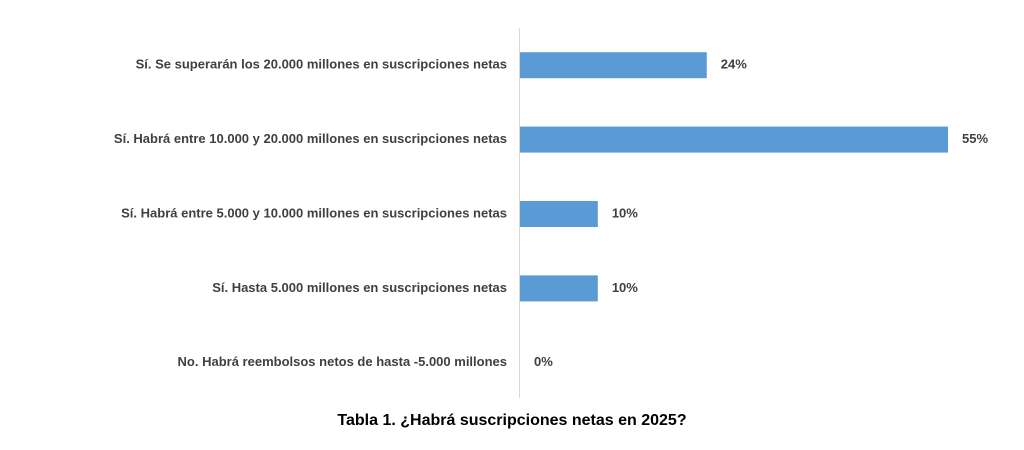  What do you see at coordinates (734, 64) in the screenshot?
I see `value-label: 24%` at bounding box center [734, 64].